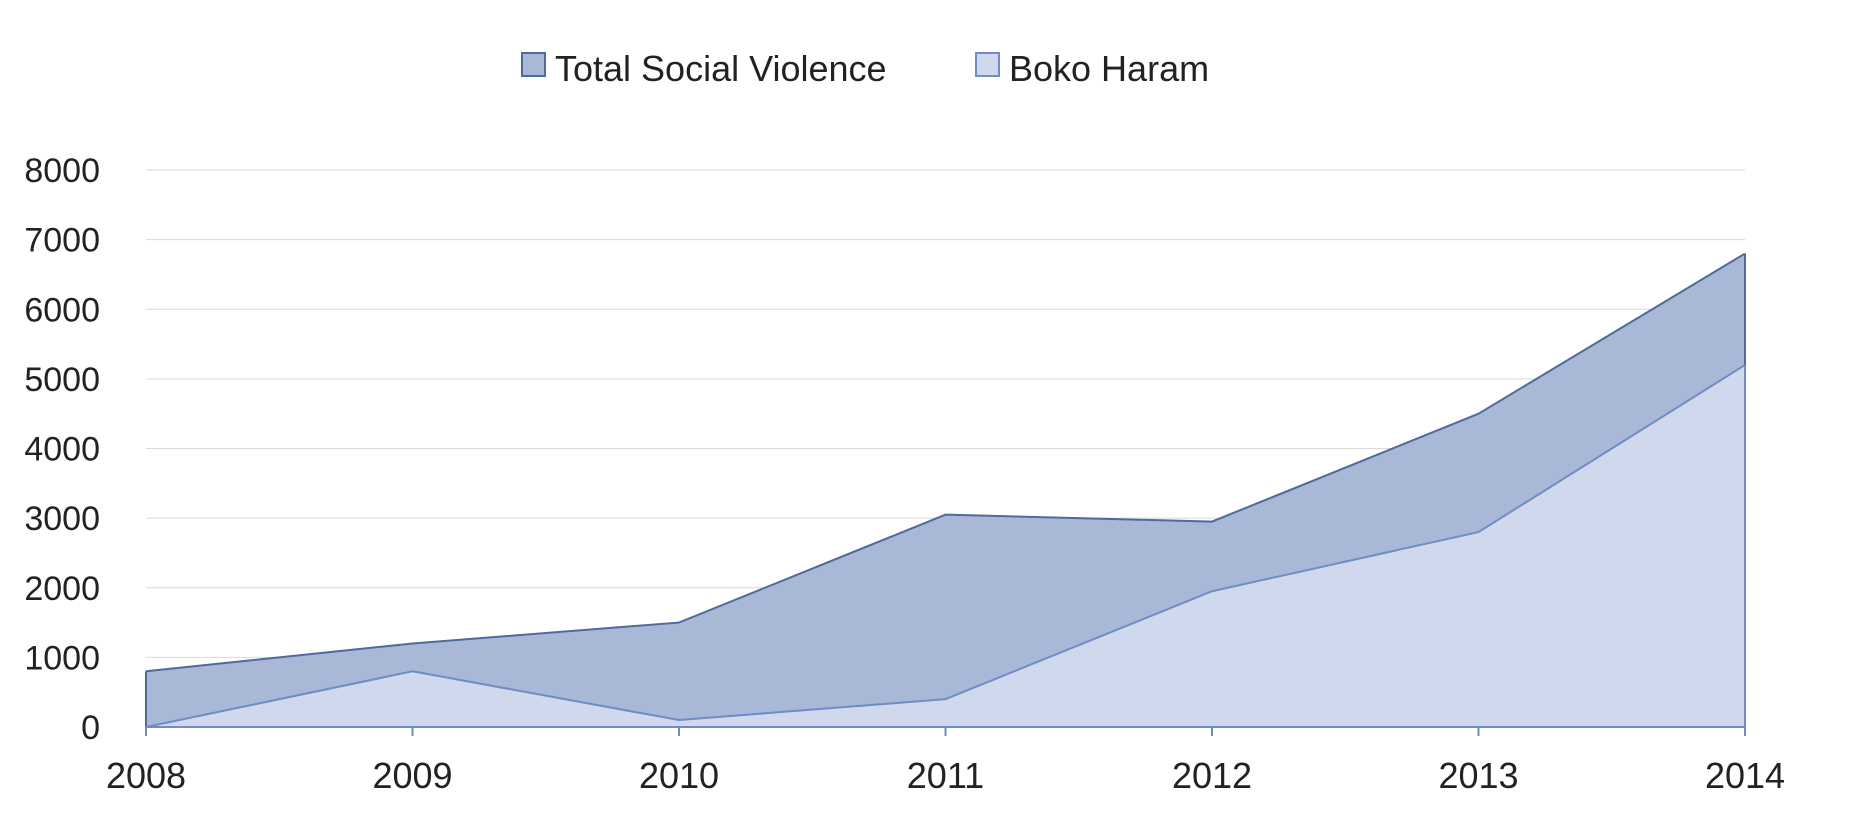  Describe the element at coordinates (62, 658) in the screenshot. I see `y-tick-label: 1000` at that location.